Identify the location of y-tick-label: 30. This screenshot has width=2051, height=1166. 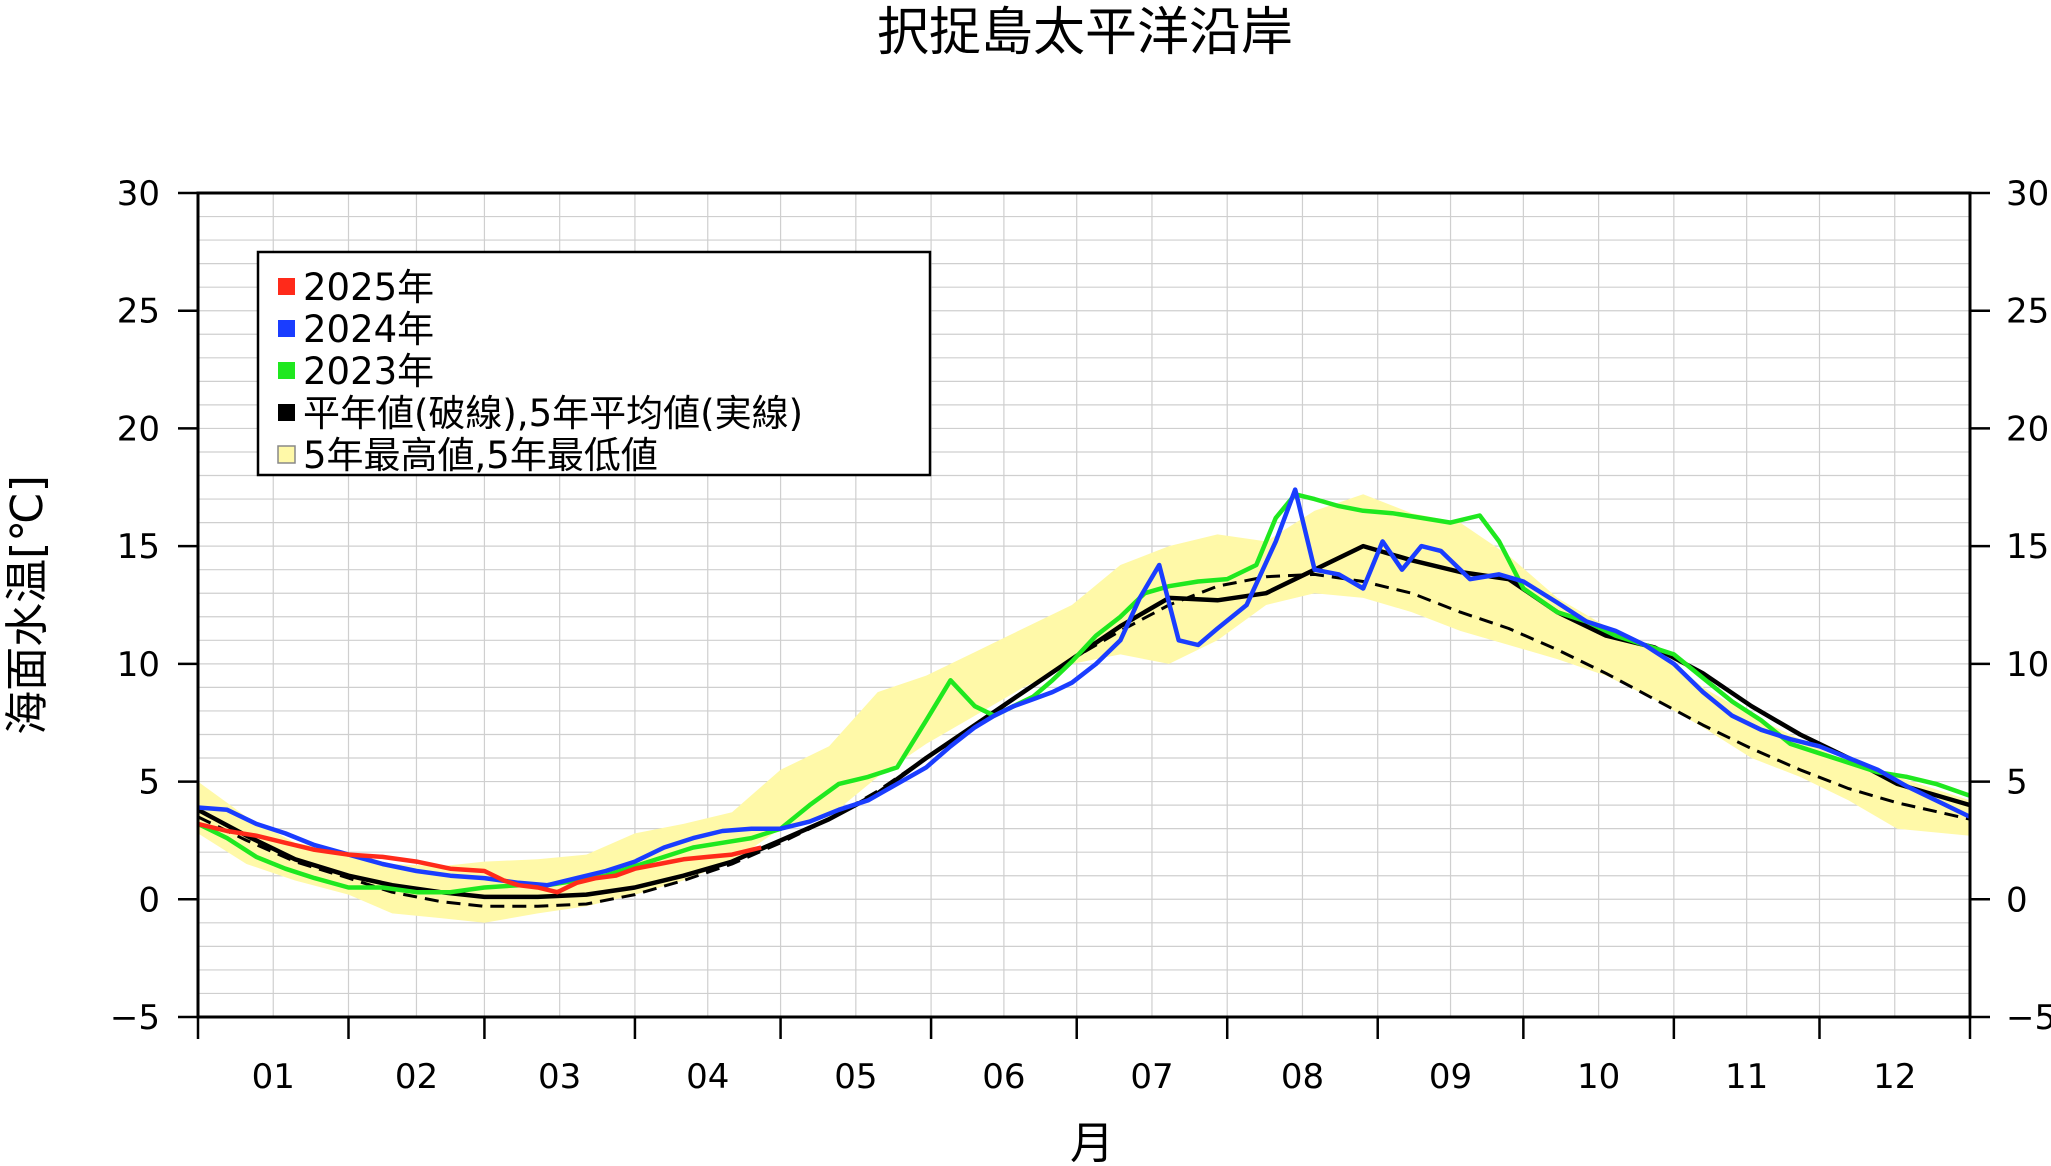
(138, 194).